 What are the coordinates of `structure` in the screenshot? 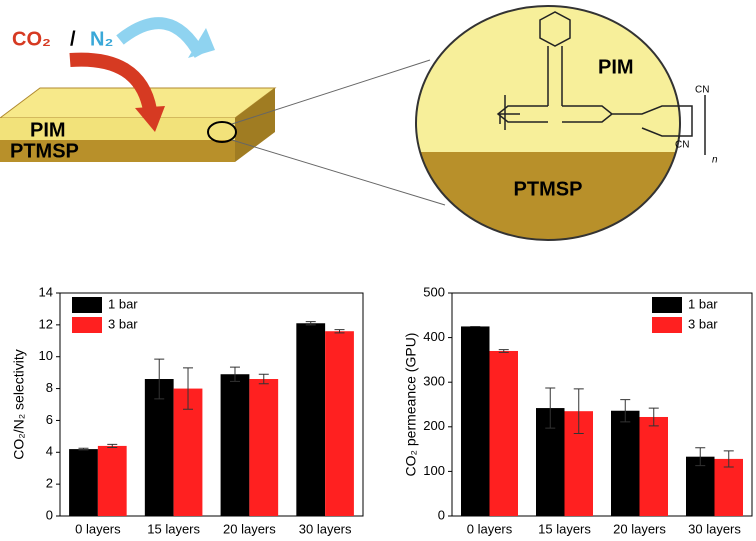 It's located at (601, 83).